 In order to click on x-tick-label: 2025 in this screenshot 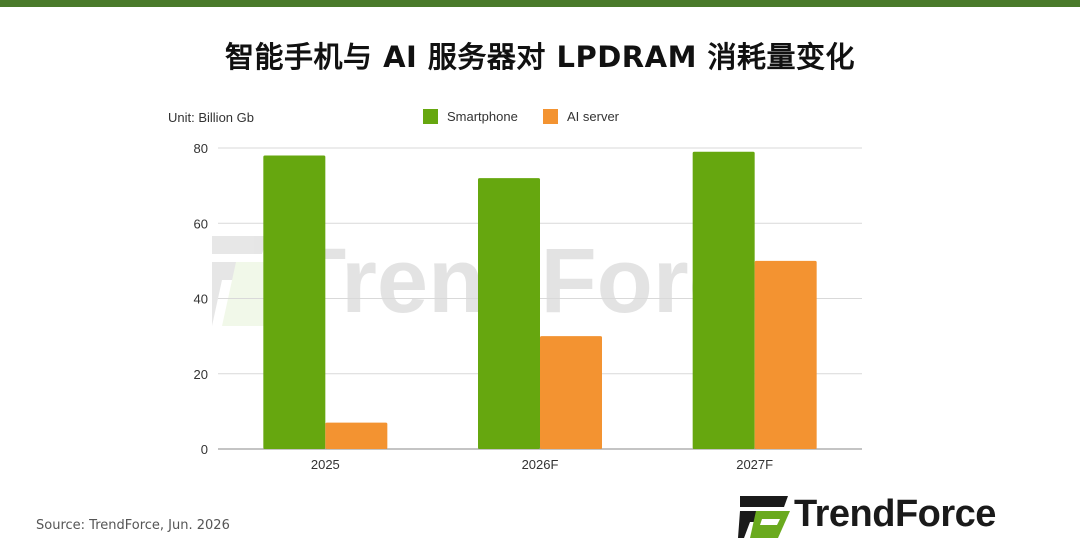, I will do `click(325, 464)`.